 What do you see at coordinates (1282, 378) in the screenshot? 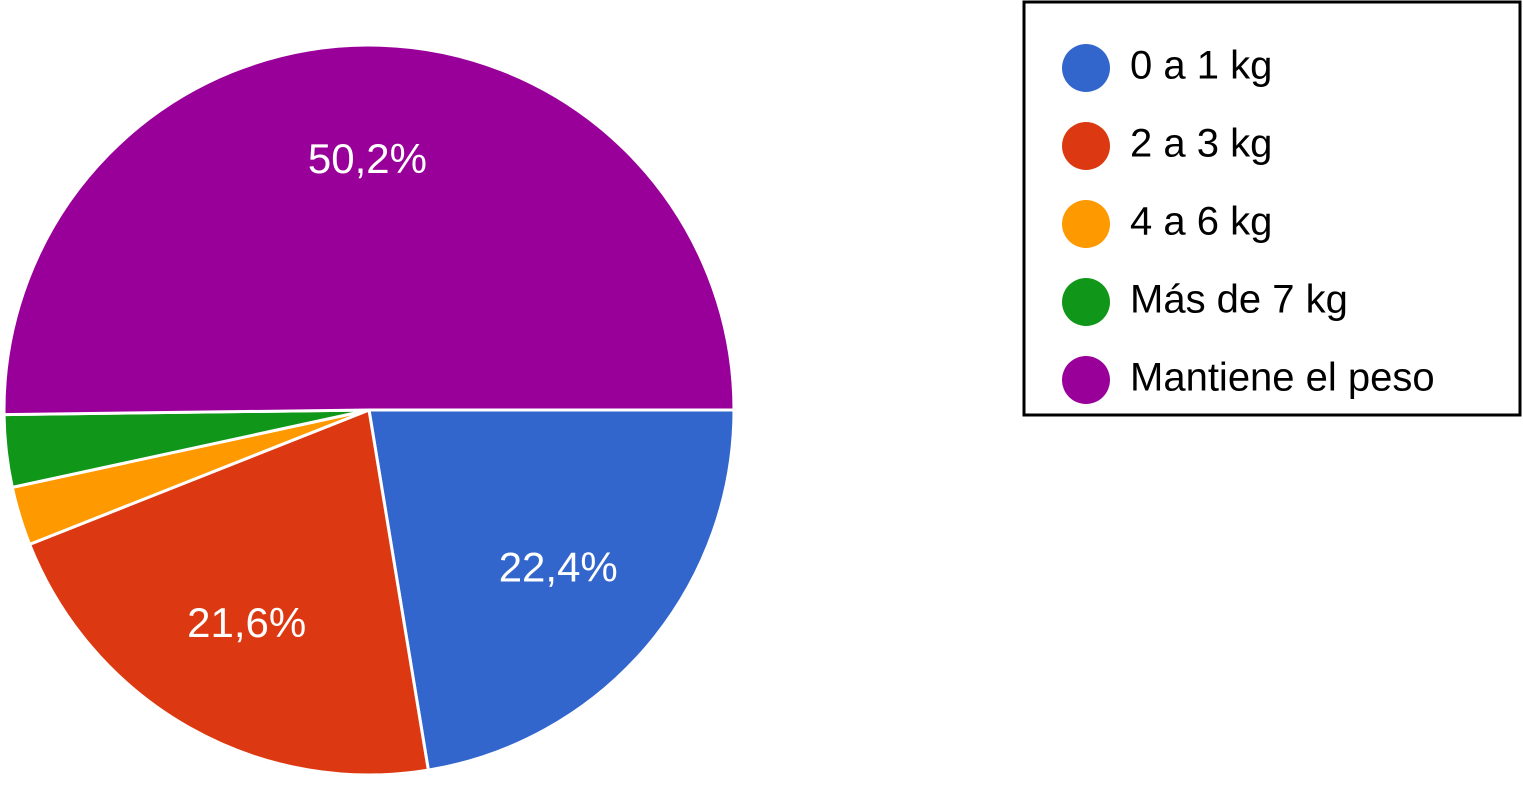
I see `legend-label: Mantiene el peso` at bounding box center [1282, 378].